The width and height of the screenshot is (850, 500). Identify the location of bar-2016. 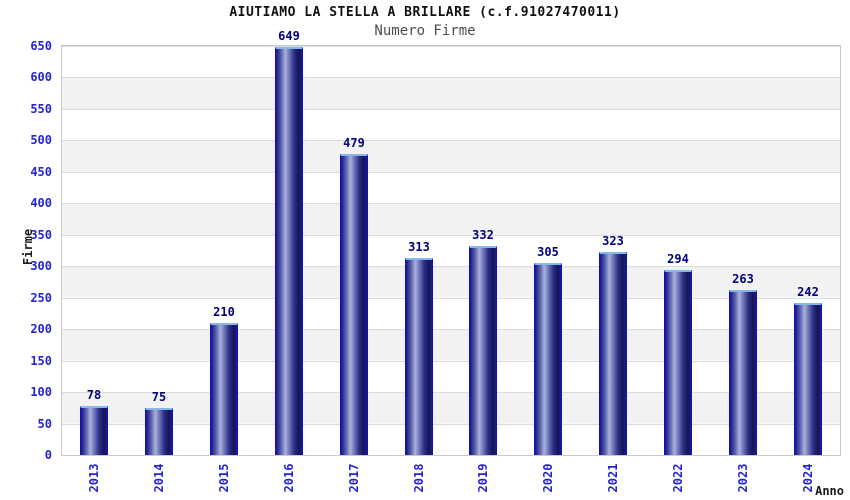
(289, 251).